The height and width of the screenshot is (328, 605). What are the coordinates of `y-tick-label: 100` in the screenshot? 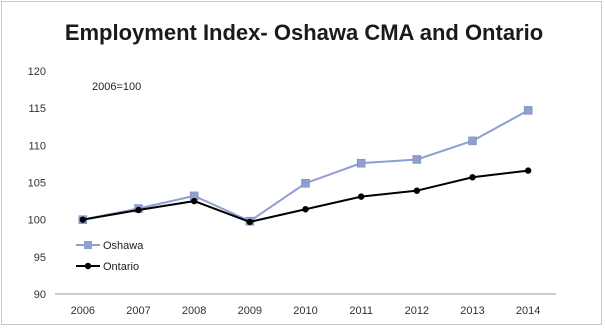 It's located at (37, 221).